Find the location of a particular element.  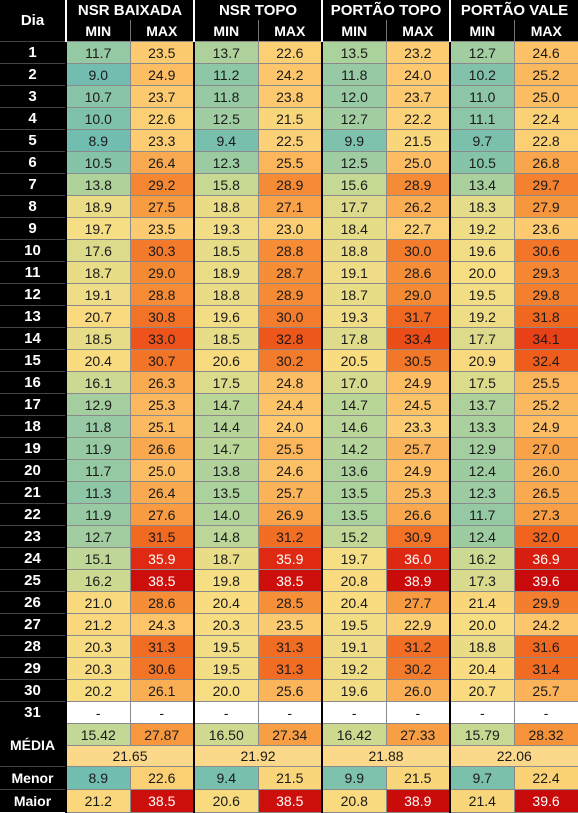

min-cell: 20.3 is located at coordinates (98, 668).